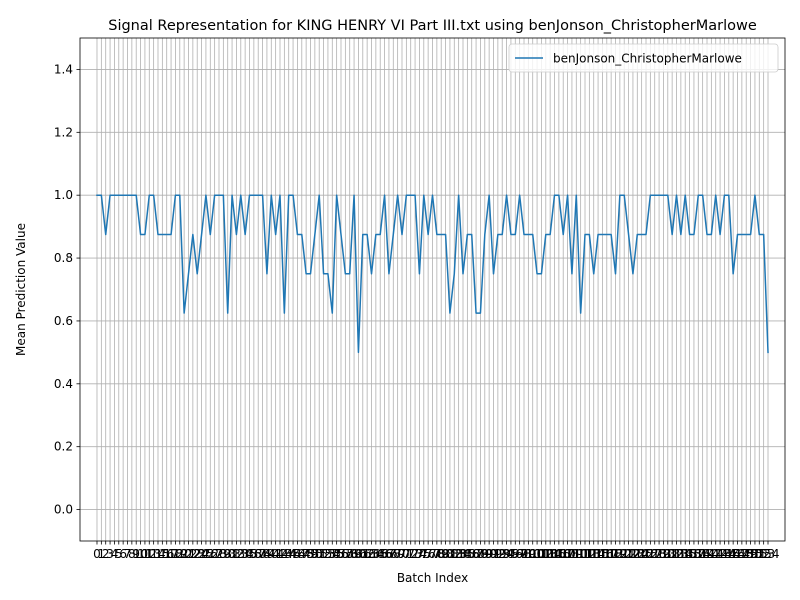 The image size is (800, 600). Describe the element at coordinates (319, 554) in the screenshot. I see `x-tick-label: 51` at that location.